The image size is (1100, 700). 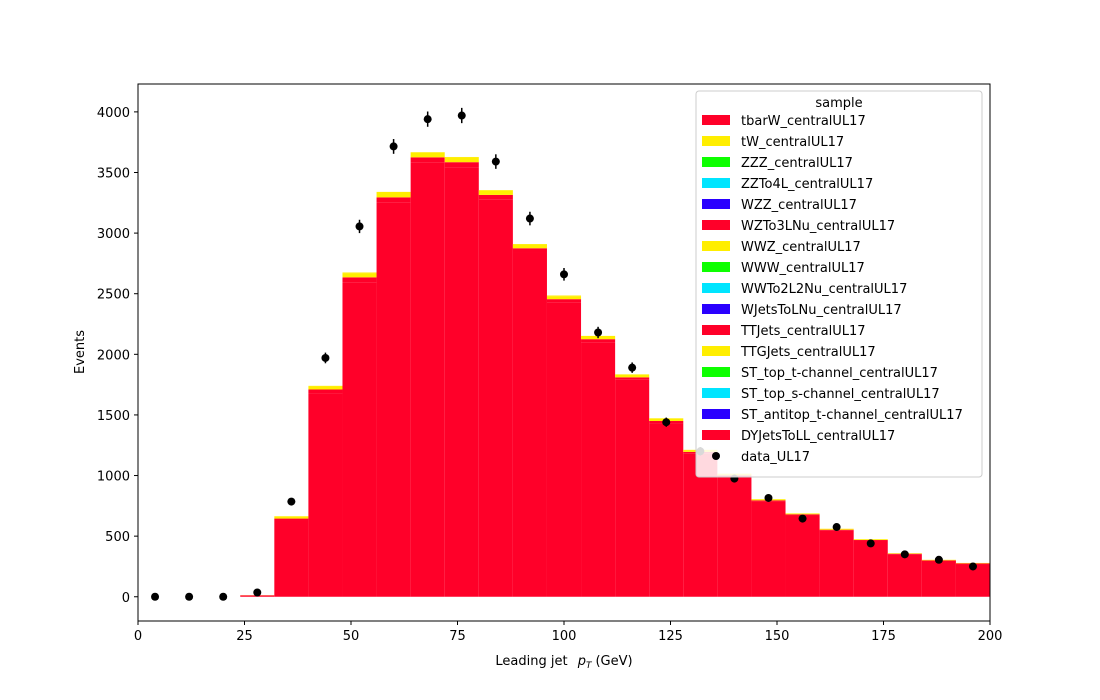 I want to click on y-axis-label: Events, so click(x=80, y=352).